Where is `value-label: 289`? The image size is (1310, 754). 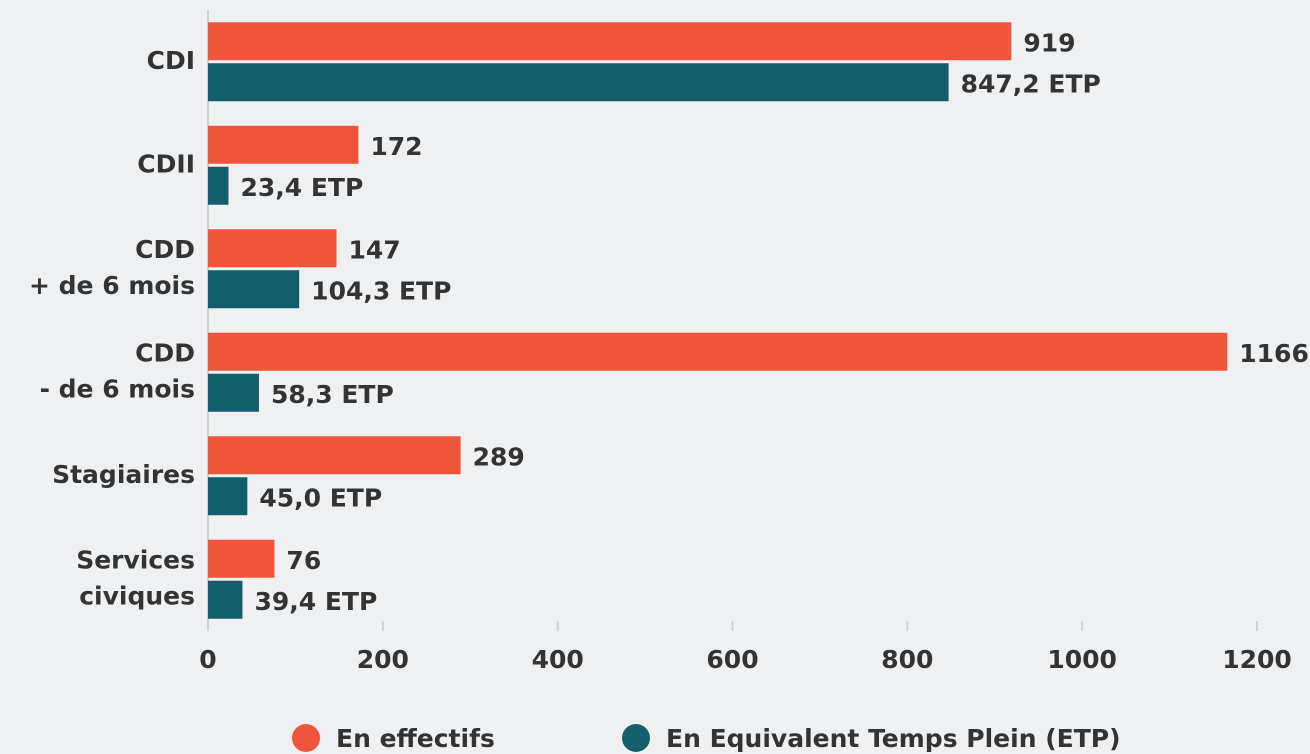
value-label: 289 is located at coordinates (499, 456).